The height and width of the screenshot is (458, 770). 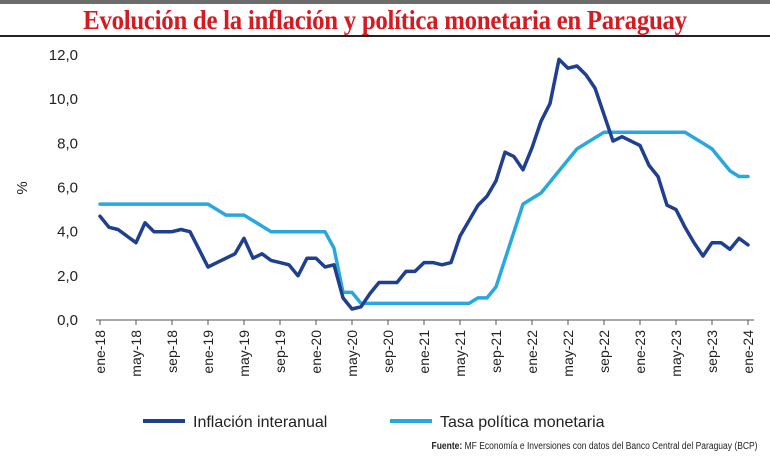 I want to click on y-tick-label: 6,0, so click(x=67, y=188).